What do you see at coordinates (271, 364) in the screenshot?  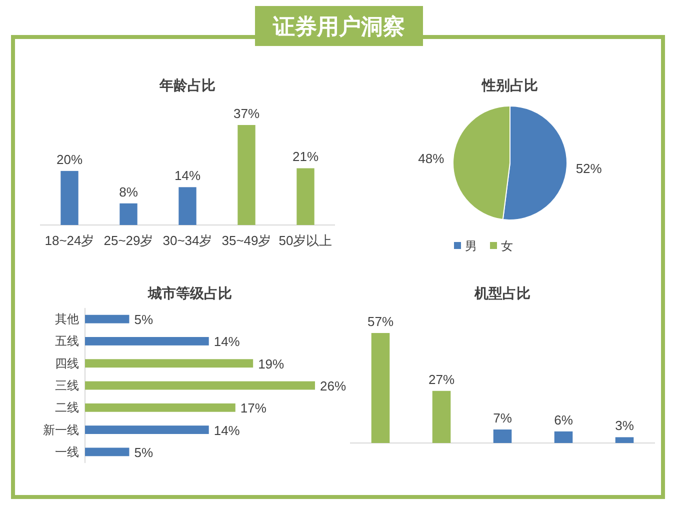 I see `data-label: 19%` at bounding box center [271, 364].